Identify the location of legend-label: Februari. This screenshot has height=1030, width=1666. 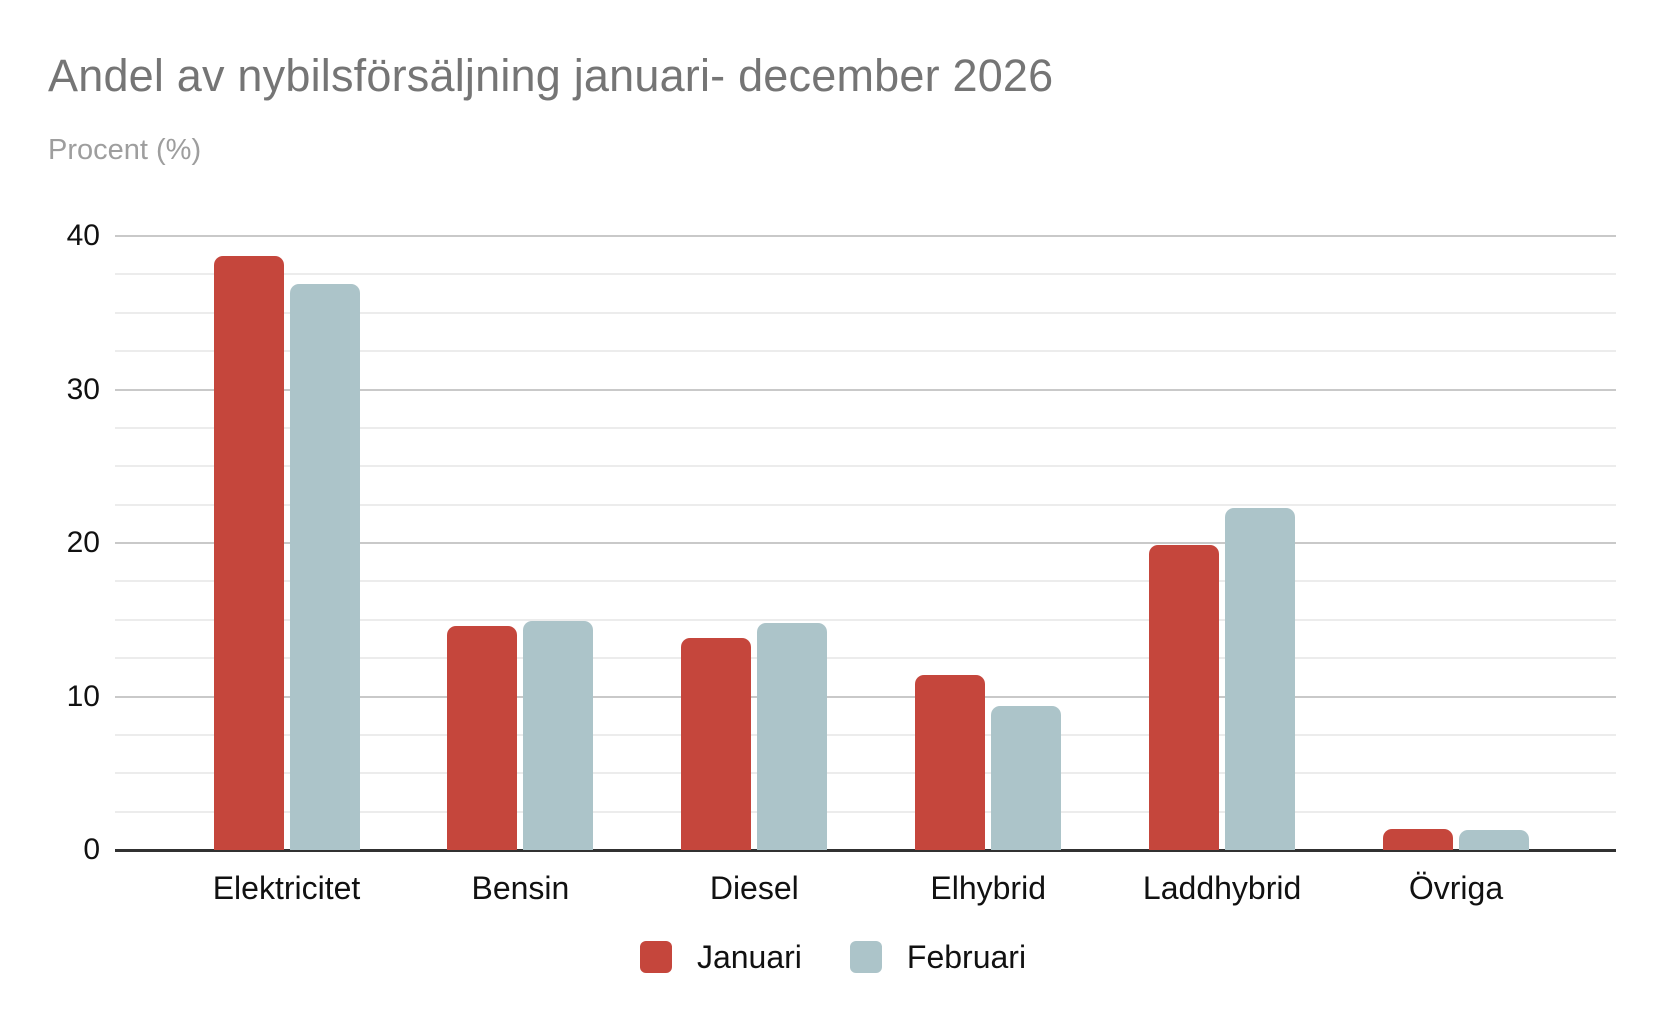
(966, 957).